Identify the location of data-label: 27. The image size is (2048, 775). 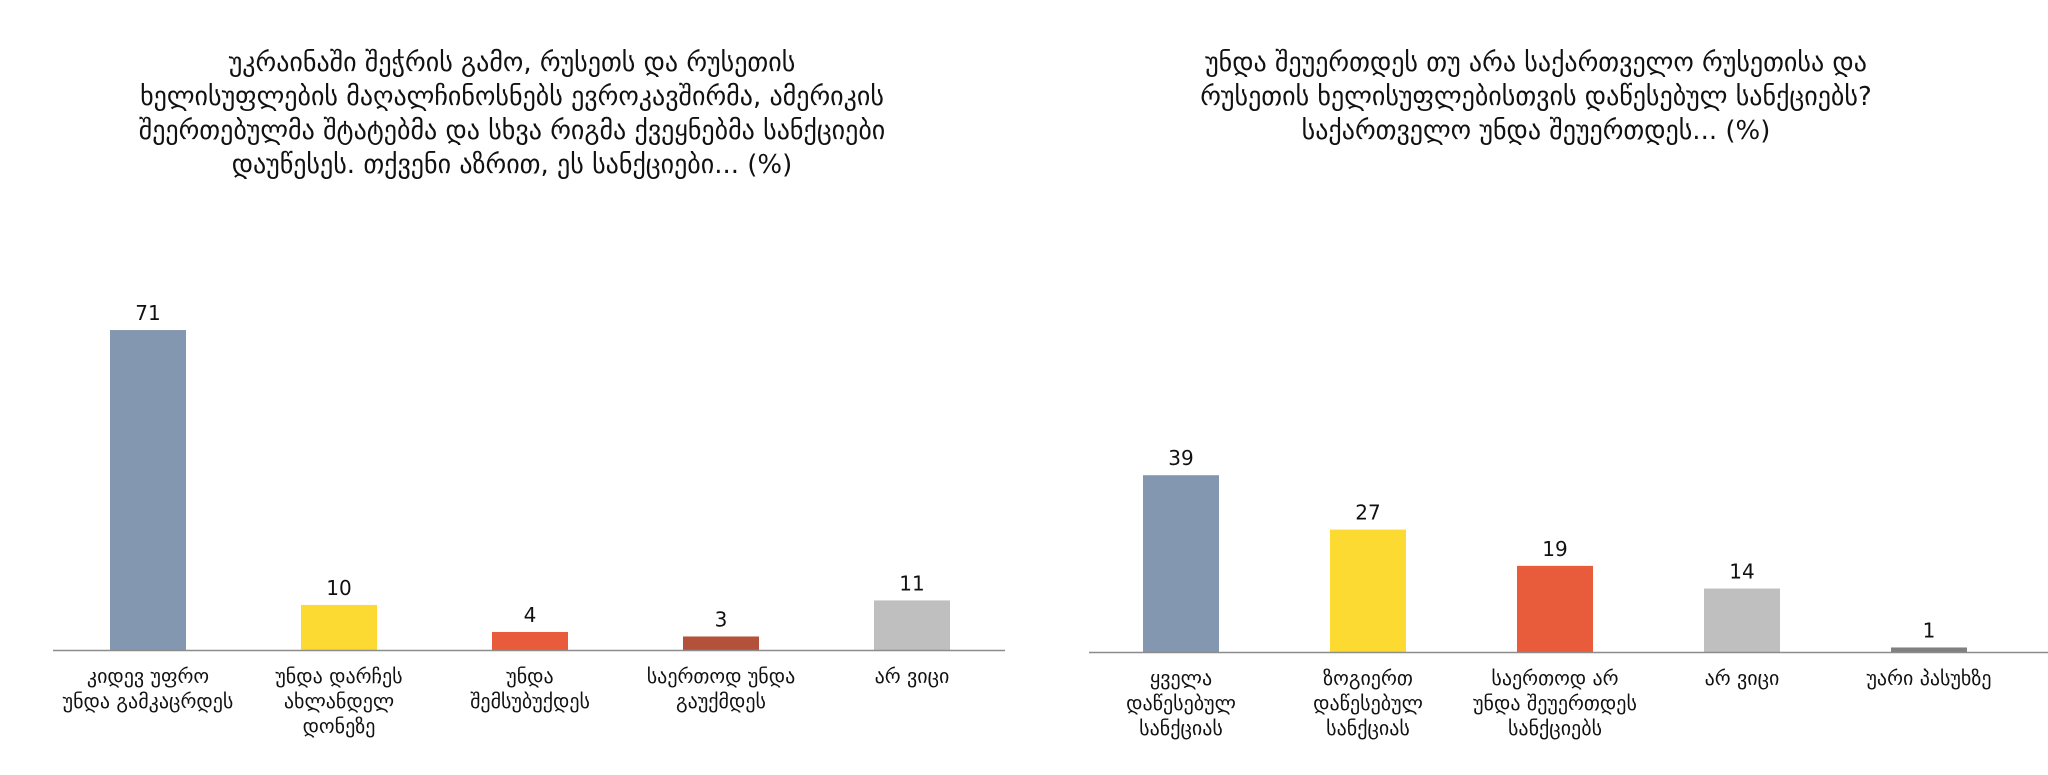
(1367, 513).